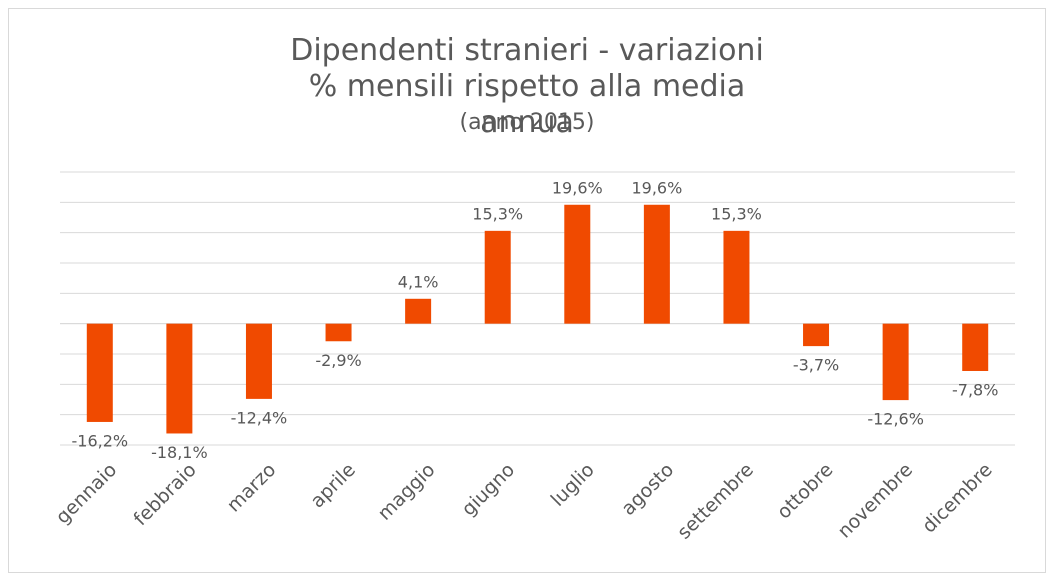 Image resolution: width=1054 pixels, height=581 pixels. What do you see at coordinates (338, 360) in the screenshot?
I see `data-label: -2,9%` at bounding box center [338, 360].